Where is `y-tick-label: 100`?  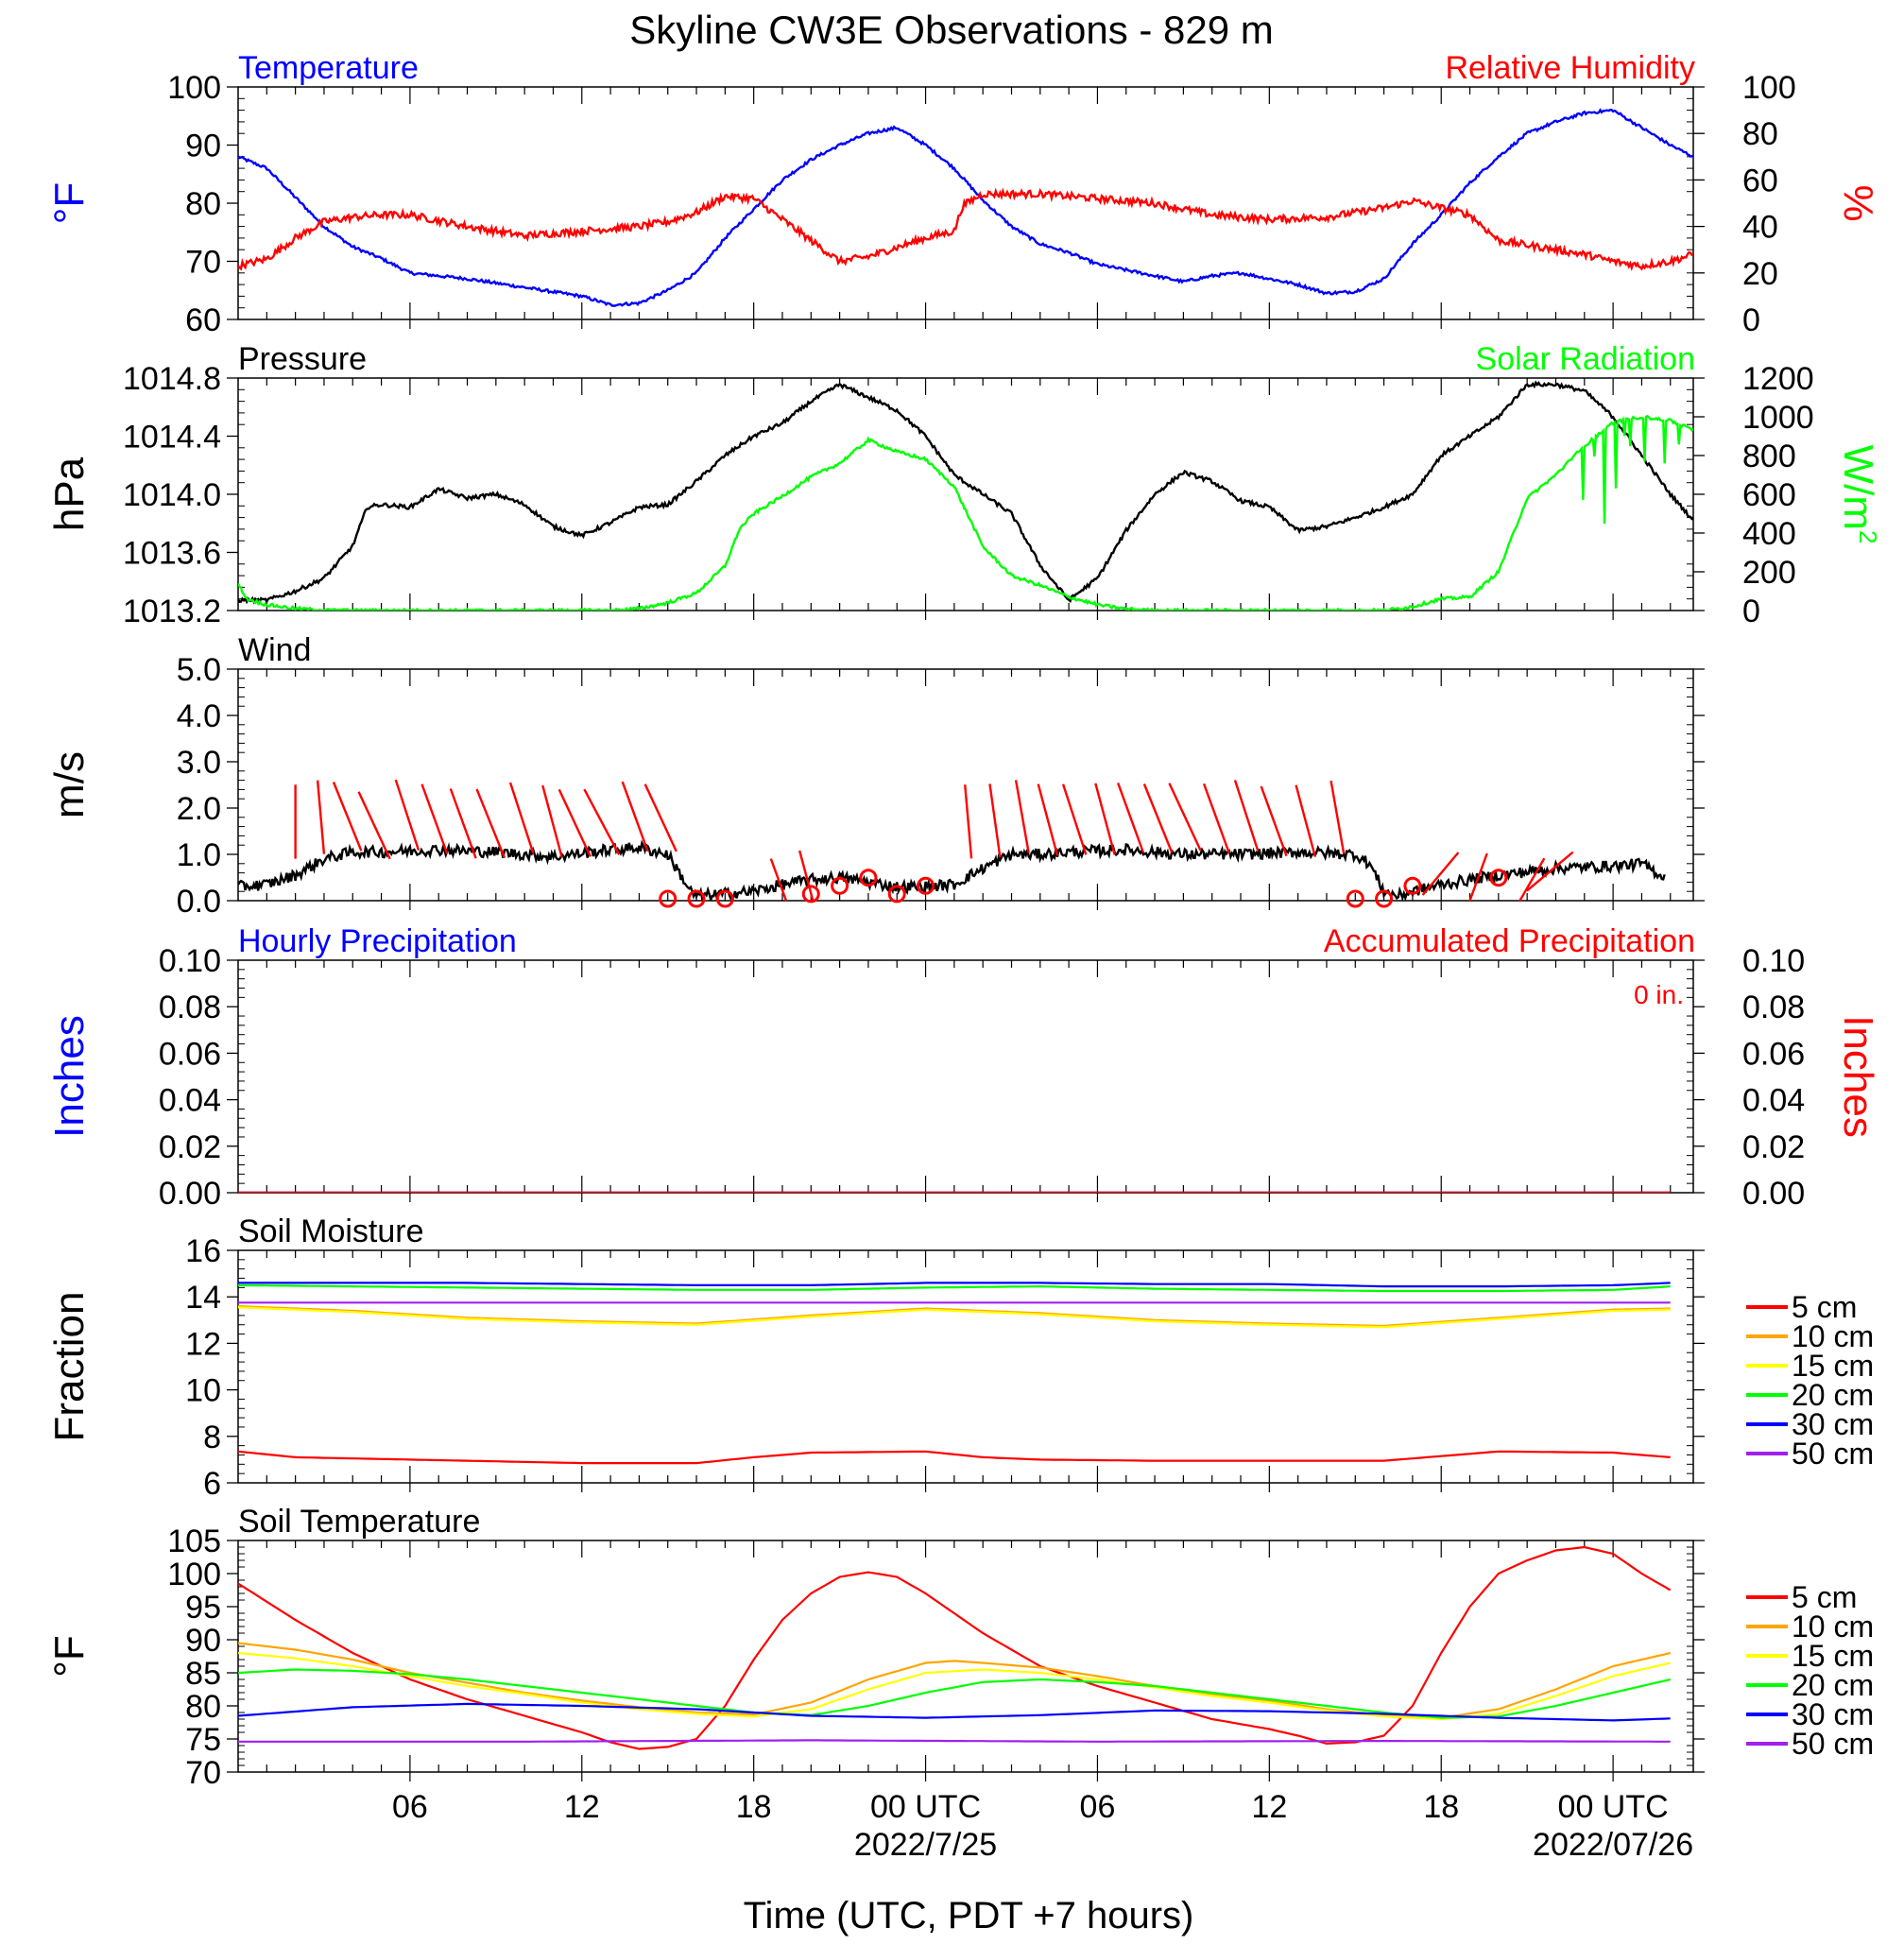
y-tick-label: 100 is located at coordinates (194, 88).